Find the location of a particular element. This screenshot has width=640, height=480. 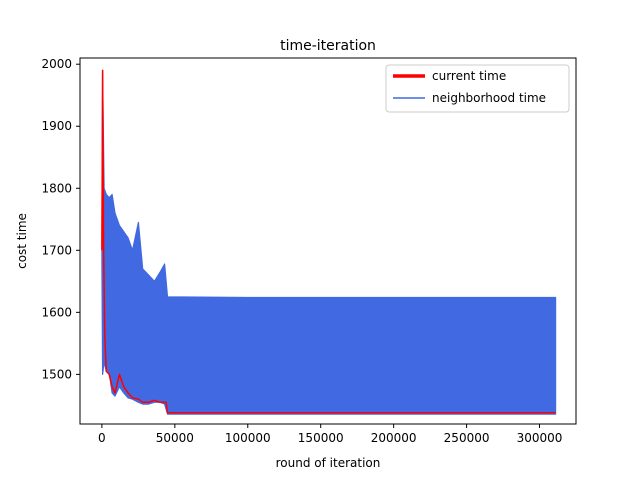

y-axis-label: cost time is located at coordinates (22, 241).